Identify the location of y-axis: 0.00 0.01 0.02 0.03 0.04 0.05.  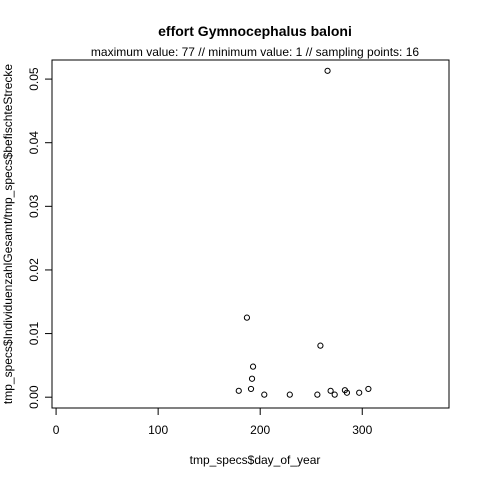
(40, 238).